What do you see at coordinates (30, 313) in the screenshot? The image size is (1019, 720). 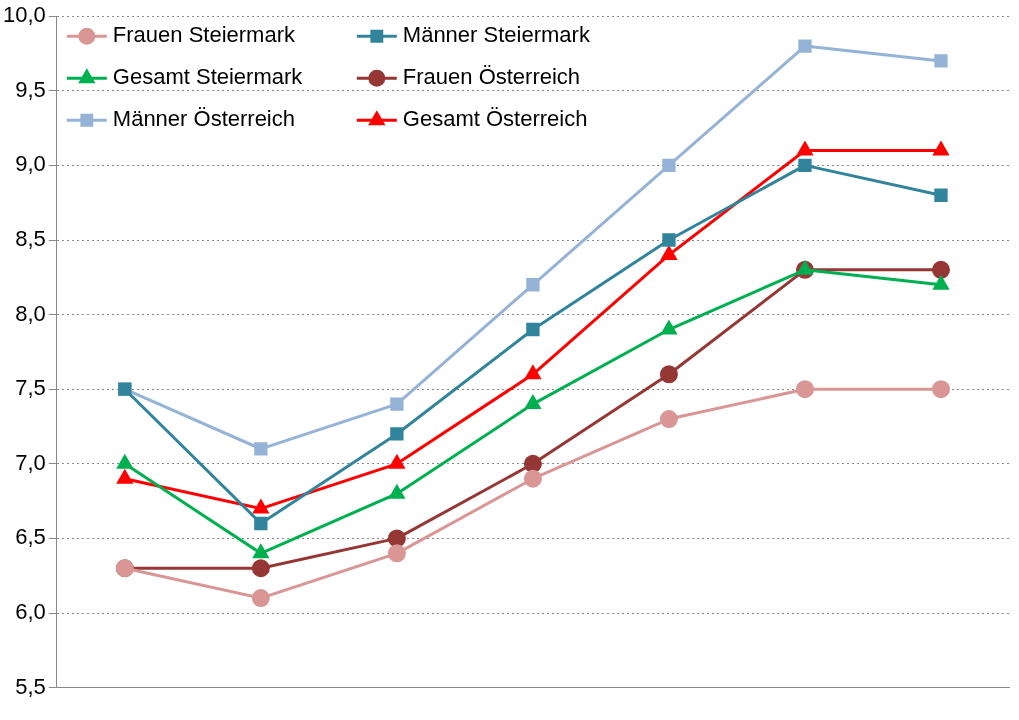 I see `y-tick-label: 8,0` at bounding box center [30, 313].